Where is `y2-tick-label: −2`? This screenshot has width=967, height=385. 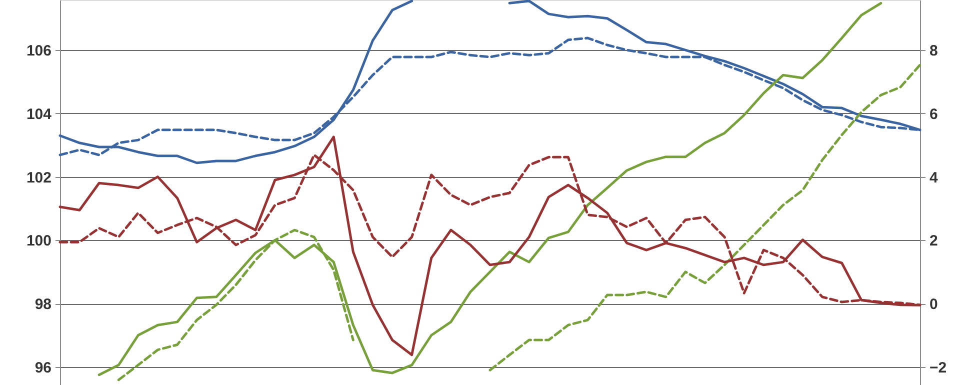 y2-tick-label: −2 is located at coordinates (938, 367).